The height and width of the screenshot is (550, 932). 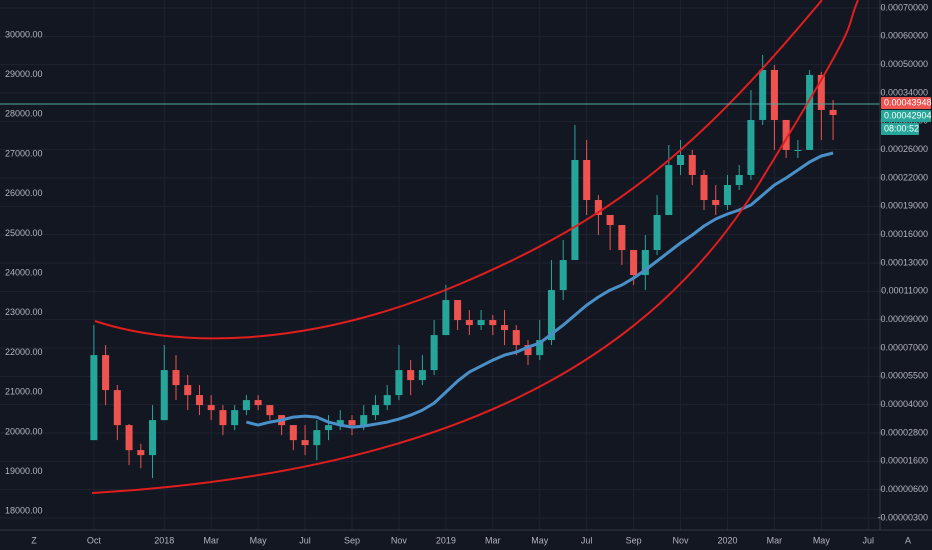 I want to click on y2-tick-label: 0.00011000, so click(x=904, y=291).